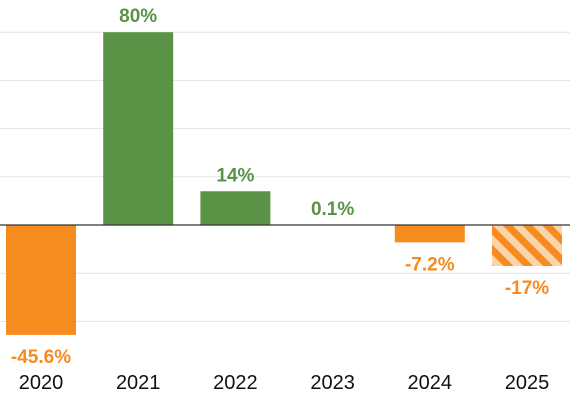 This screenshot has height=400, width=570. Describe the element at coordinates (41, 383) in the screenshot. I see `x-tick-2020: 2020` at that location.